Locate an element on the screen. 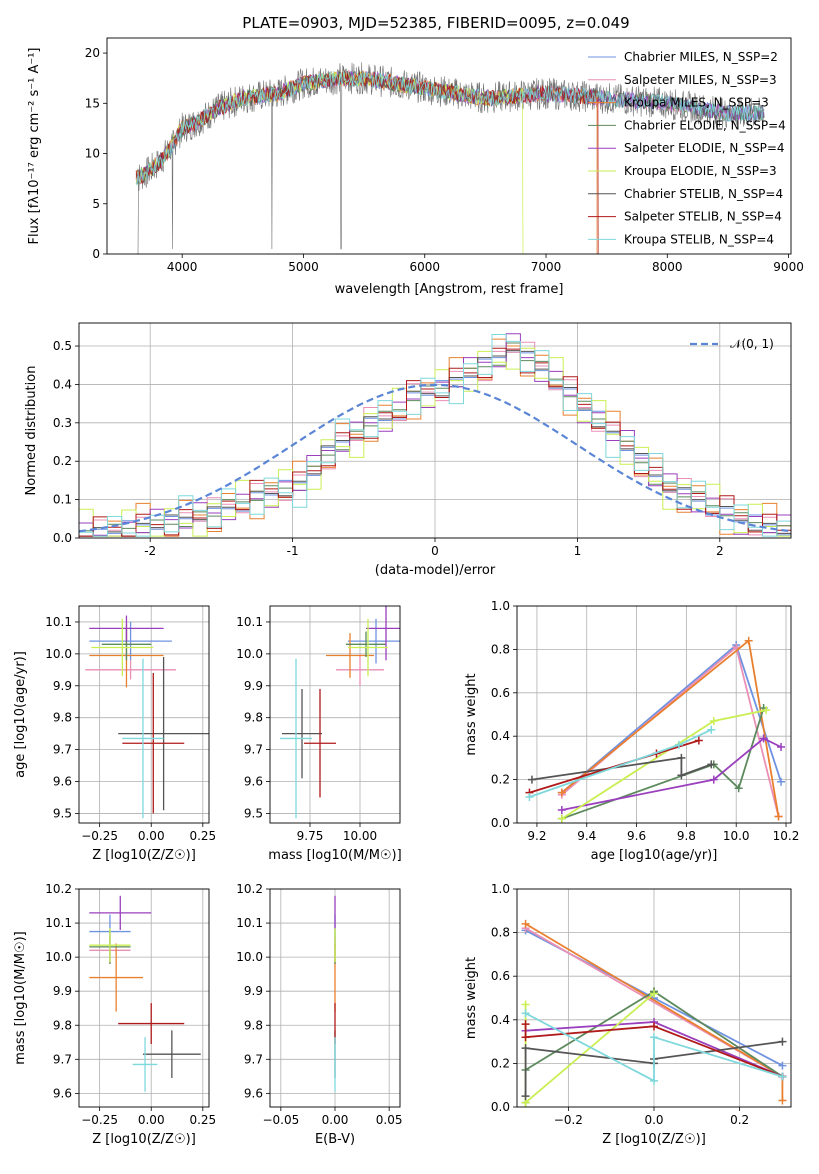 This screenshot has width=819, height=1174. x-tick-label: 6000 is located at coordinates (424, 267).